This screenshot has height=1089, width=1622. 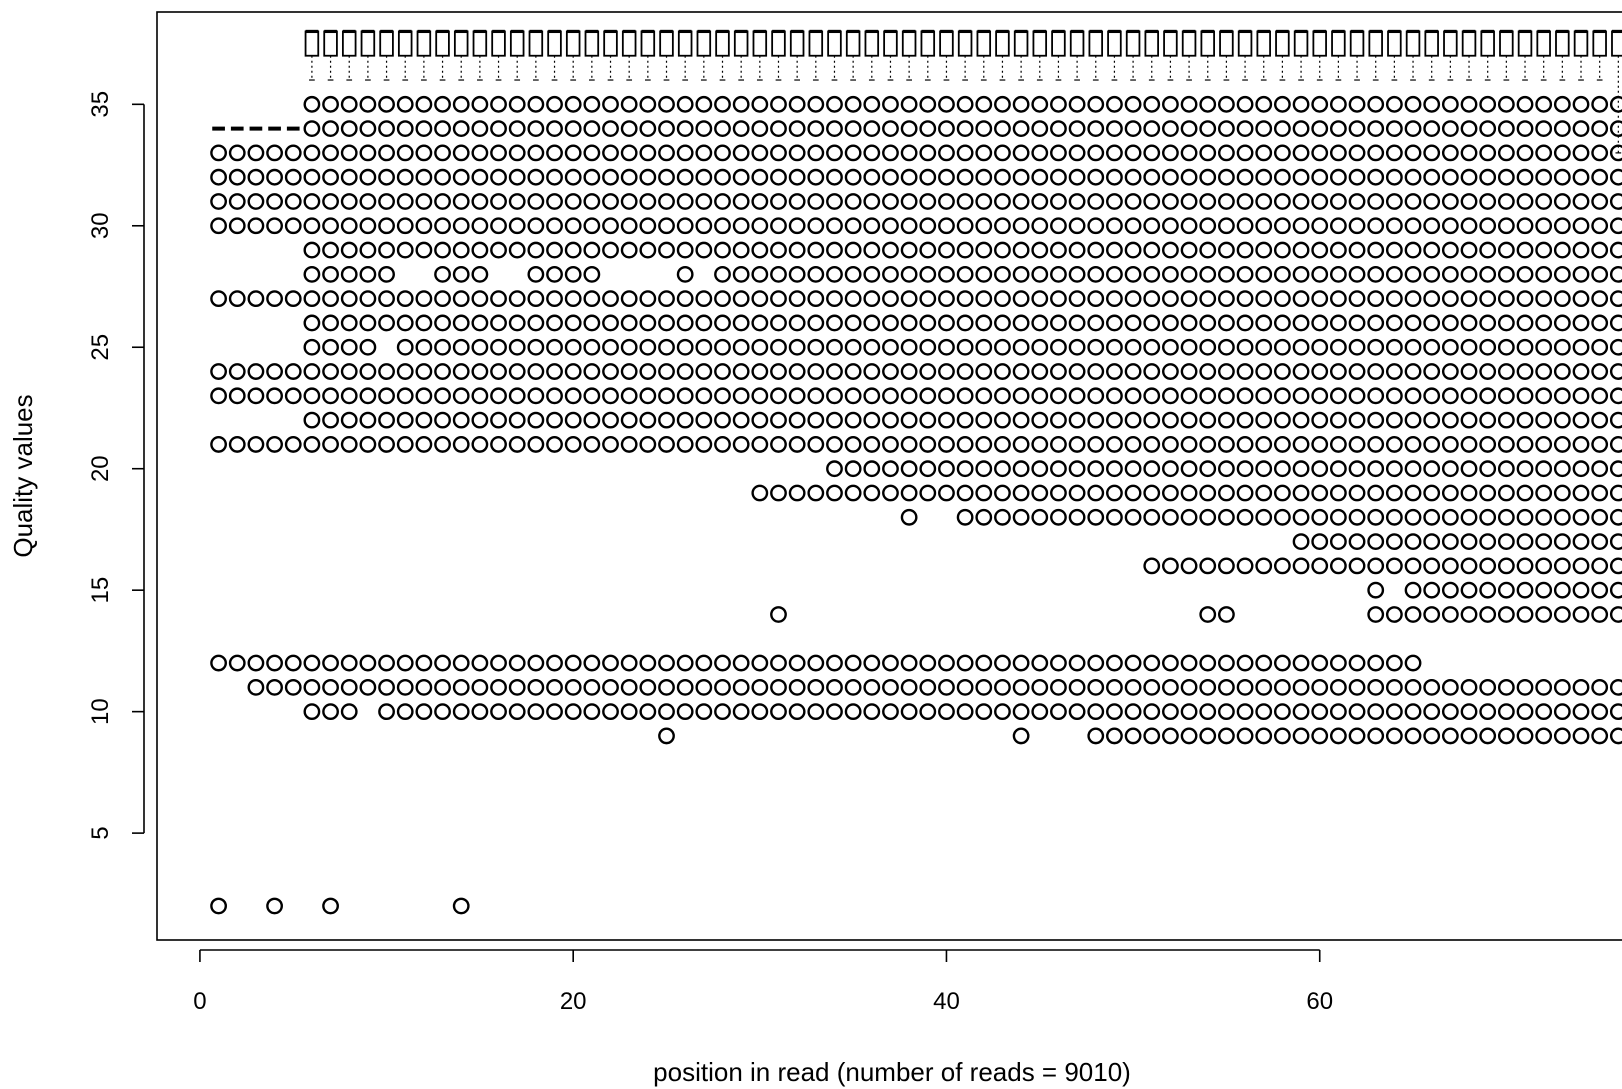 What do you see at coordinates (23, 475) in the screenshot?
I see `y-axis-title: Quality values` at bounding box center [23, 475].